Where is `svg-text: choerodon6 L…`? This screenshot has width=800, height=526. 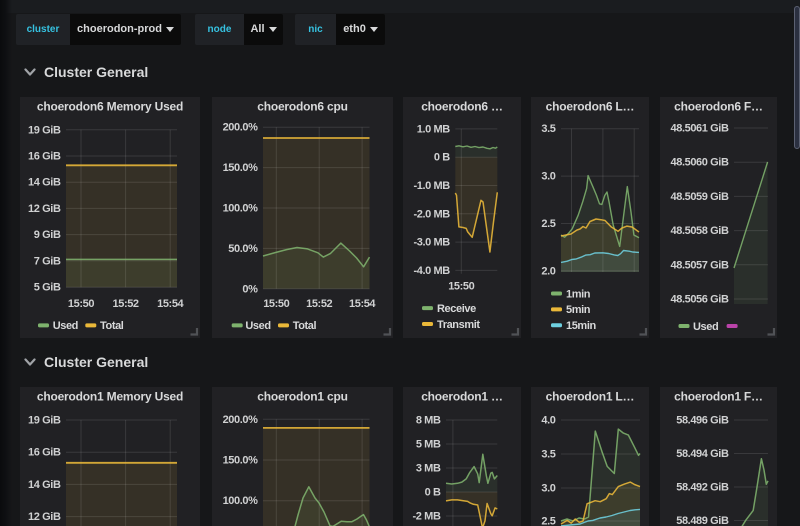 svg-text: choerodon6 L… is located at coordinates (590, 107).